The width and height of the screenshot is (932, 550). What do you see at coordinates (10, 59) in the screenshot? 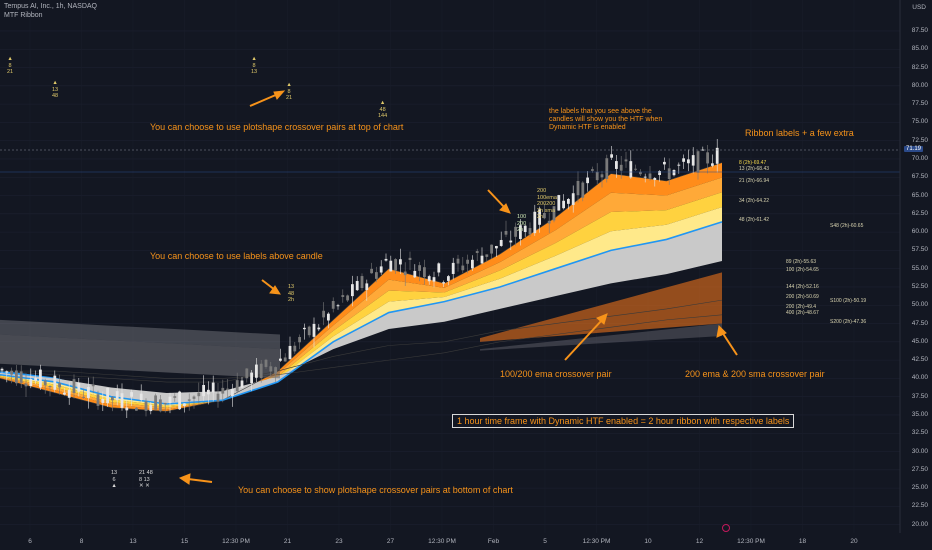
I see `top-plotshape-sym: ▲` at bounding box center [10, 59].